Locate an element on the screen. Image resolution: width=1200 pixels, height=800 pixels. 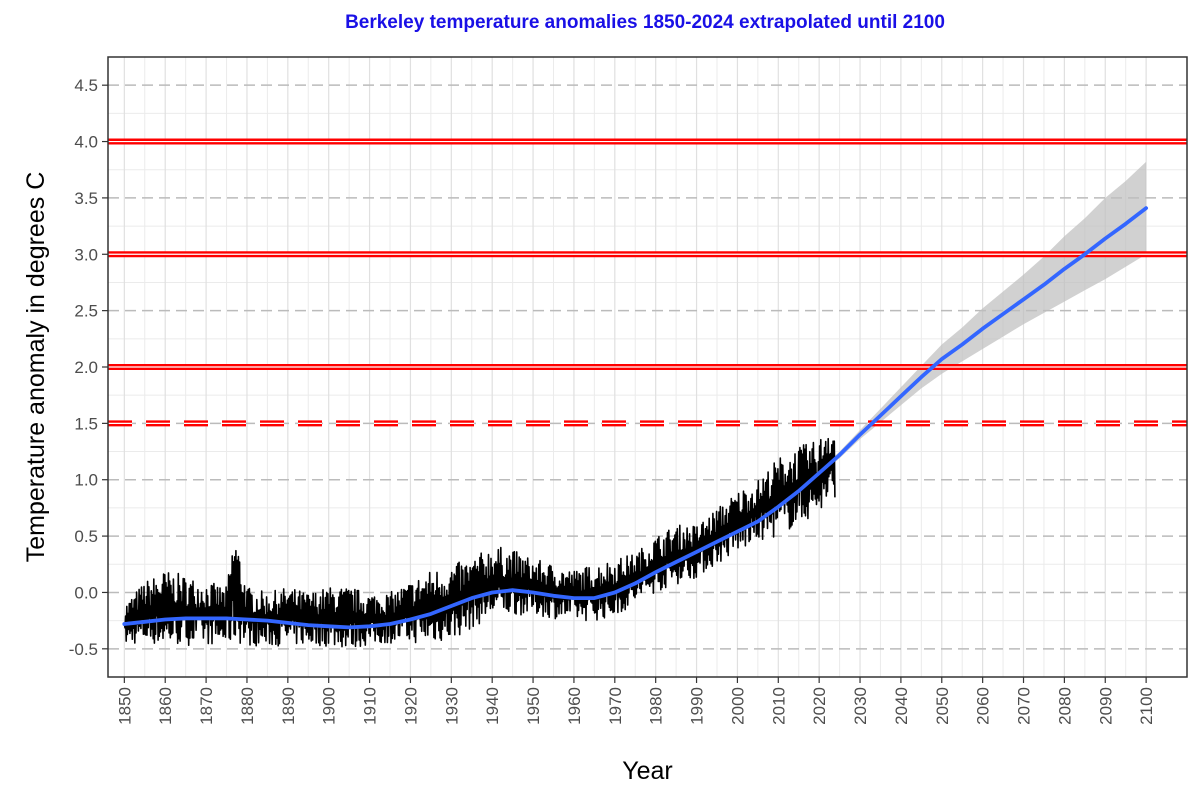
x-tick-label: 2020 is located at coordinates (819, 706).